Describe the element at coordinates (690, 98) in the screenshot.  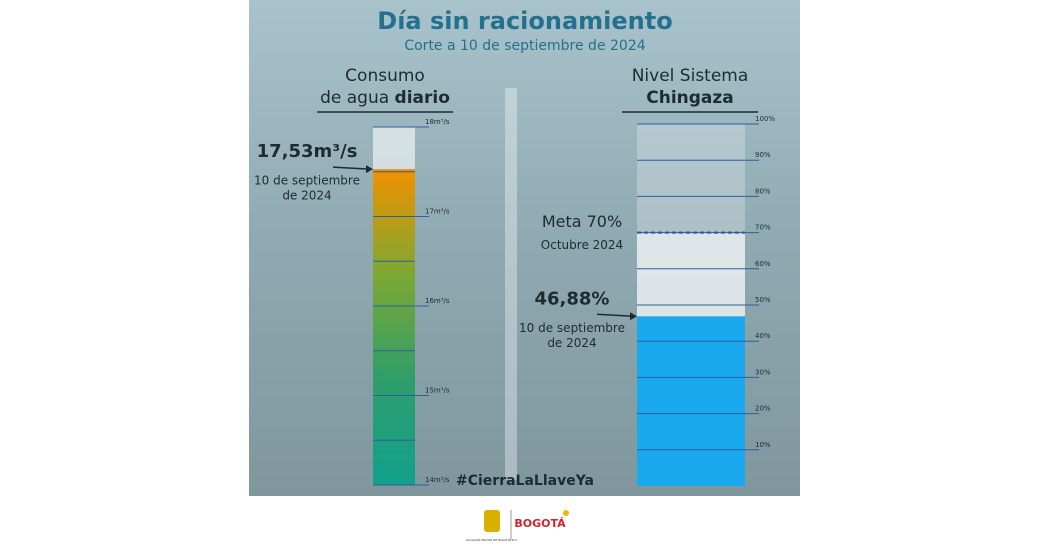
I see `gauge-title-bold: Chingaza` at that location.